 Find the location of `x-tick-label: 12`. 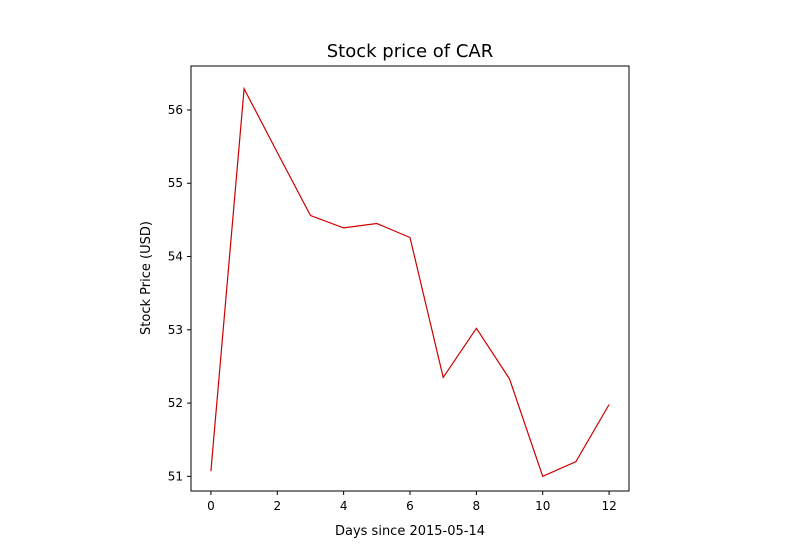

x-tick-label: 12 is located at coordinates (608, 506).